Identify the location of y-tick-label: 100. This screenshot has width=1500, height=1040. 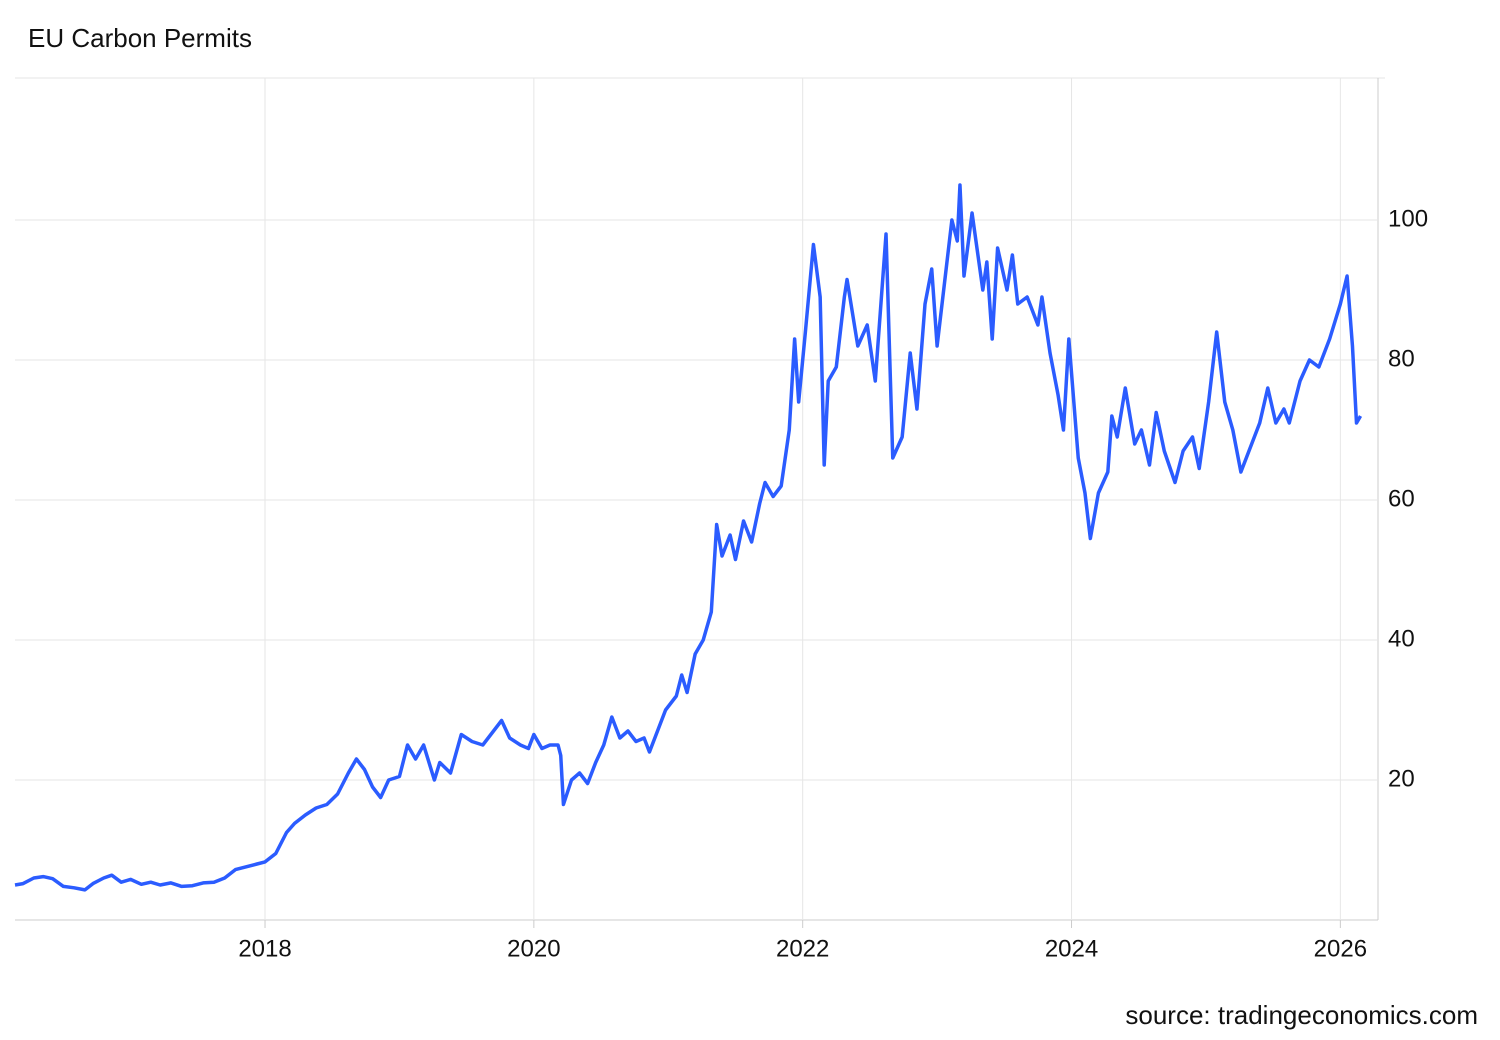
(1408, 218).